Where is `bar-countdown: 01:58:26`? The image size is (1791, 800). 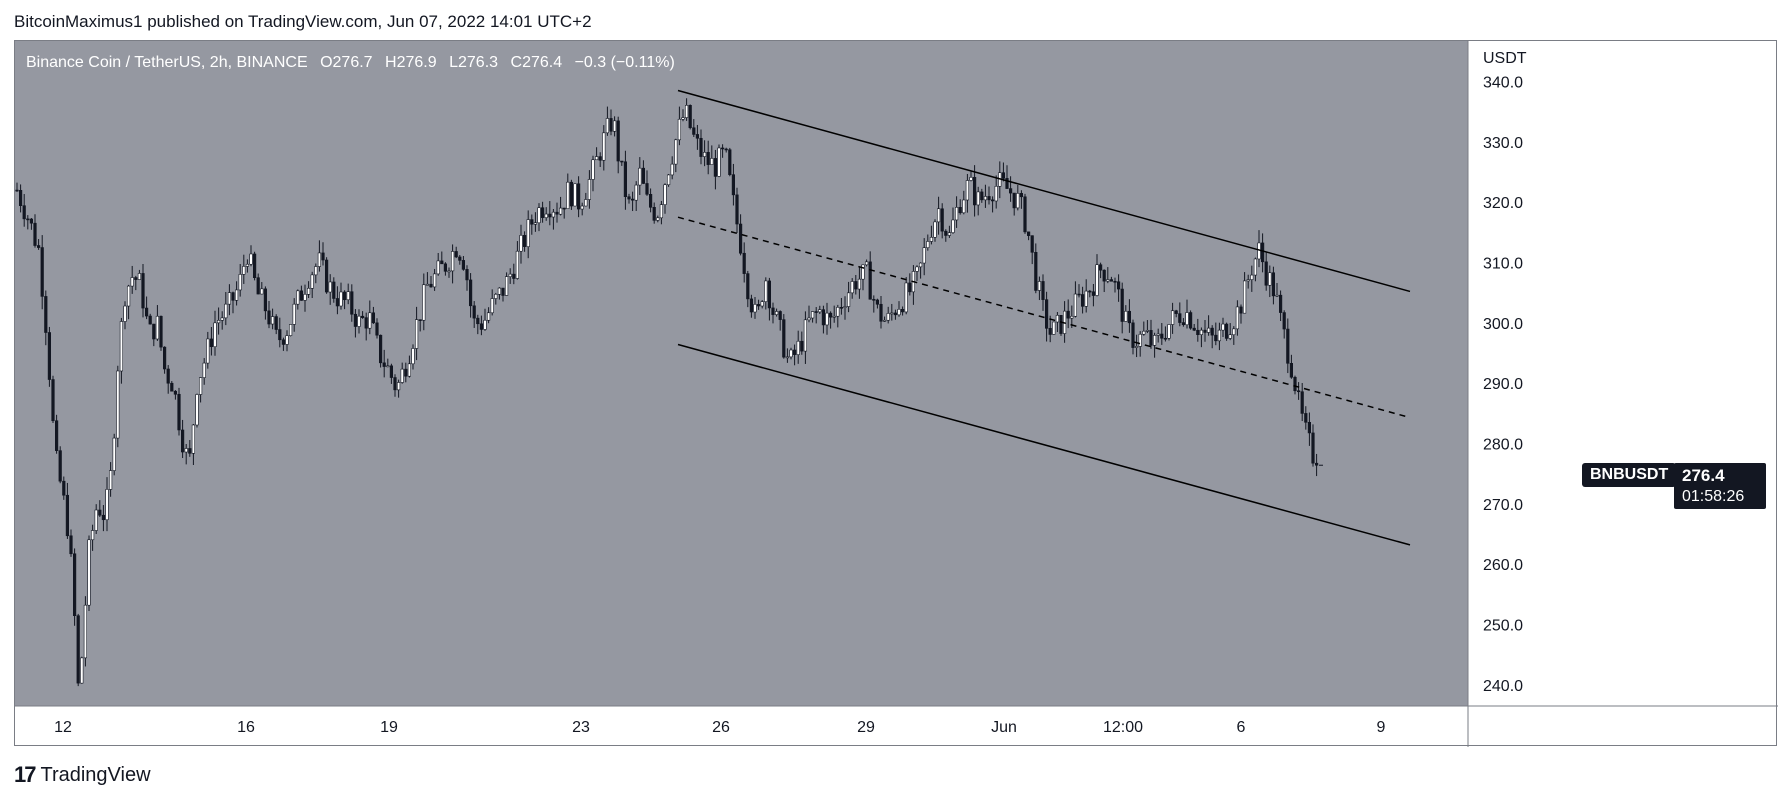
bar-countdown: 01:58:26 is located at coordinates (1713, 496).